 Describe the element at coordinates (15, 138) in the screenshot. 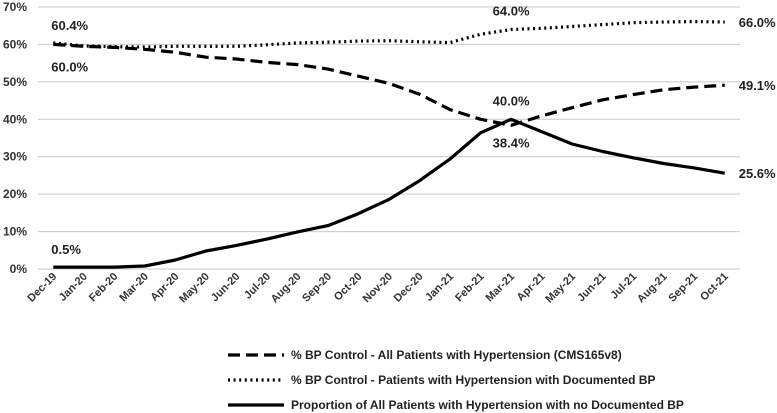

I see `y-axis-ticks: 0% 10% 20% 30% 40% 50% 60% 70%` at that location.